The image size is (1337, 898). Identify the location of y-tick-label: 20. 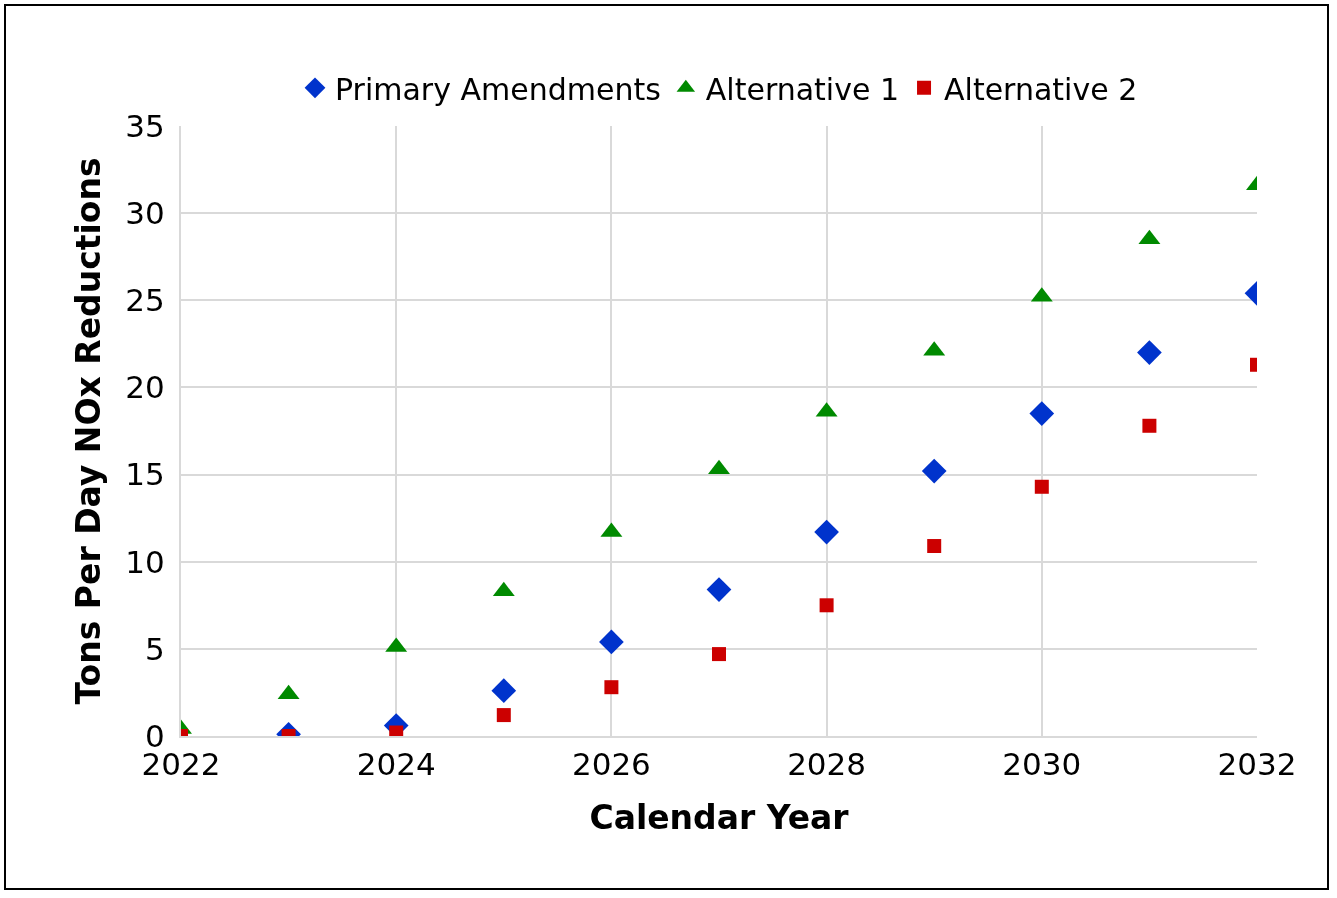
(145, 387).